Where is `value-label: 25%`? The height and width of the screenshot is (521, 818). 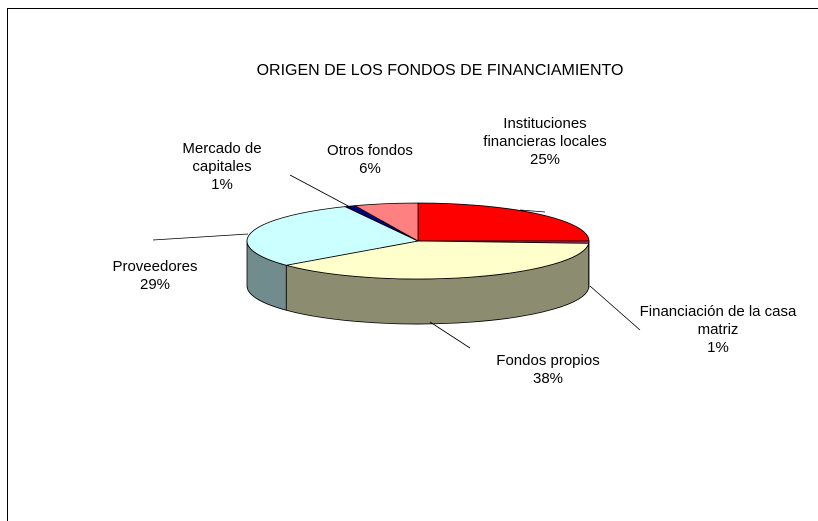 value-label: 25% is located at coordinates (545, 159).